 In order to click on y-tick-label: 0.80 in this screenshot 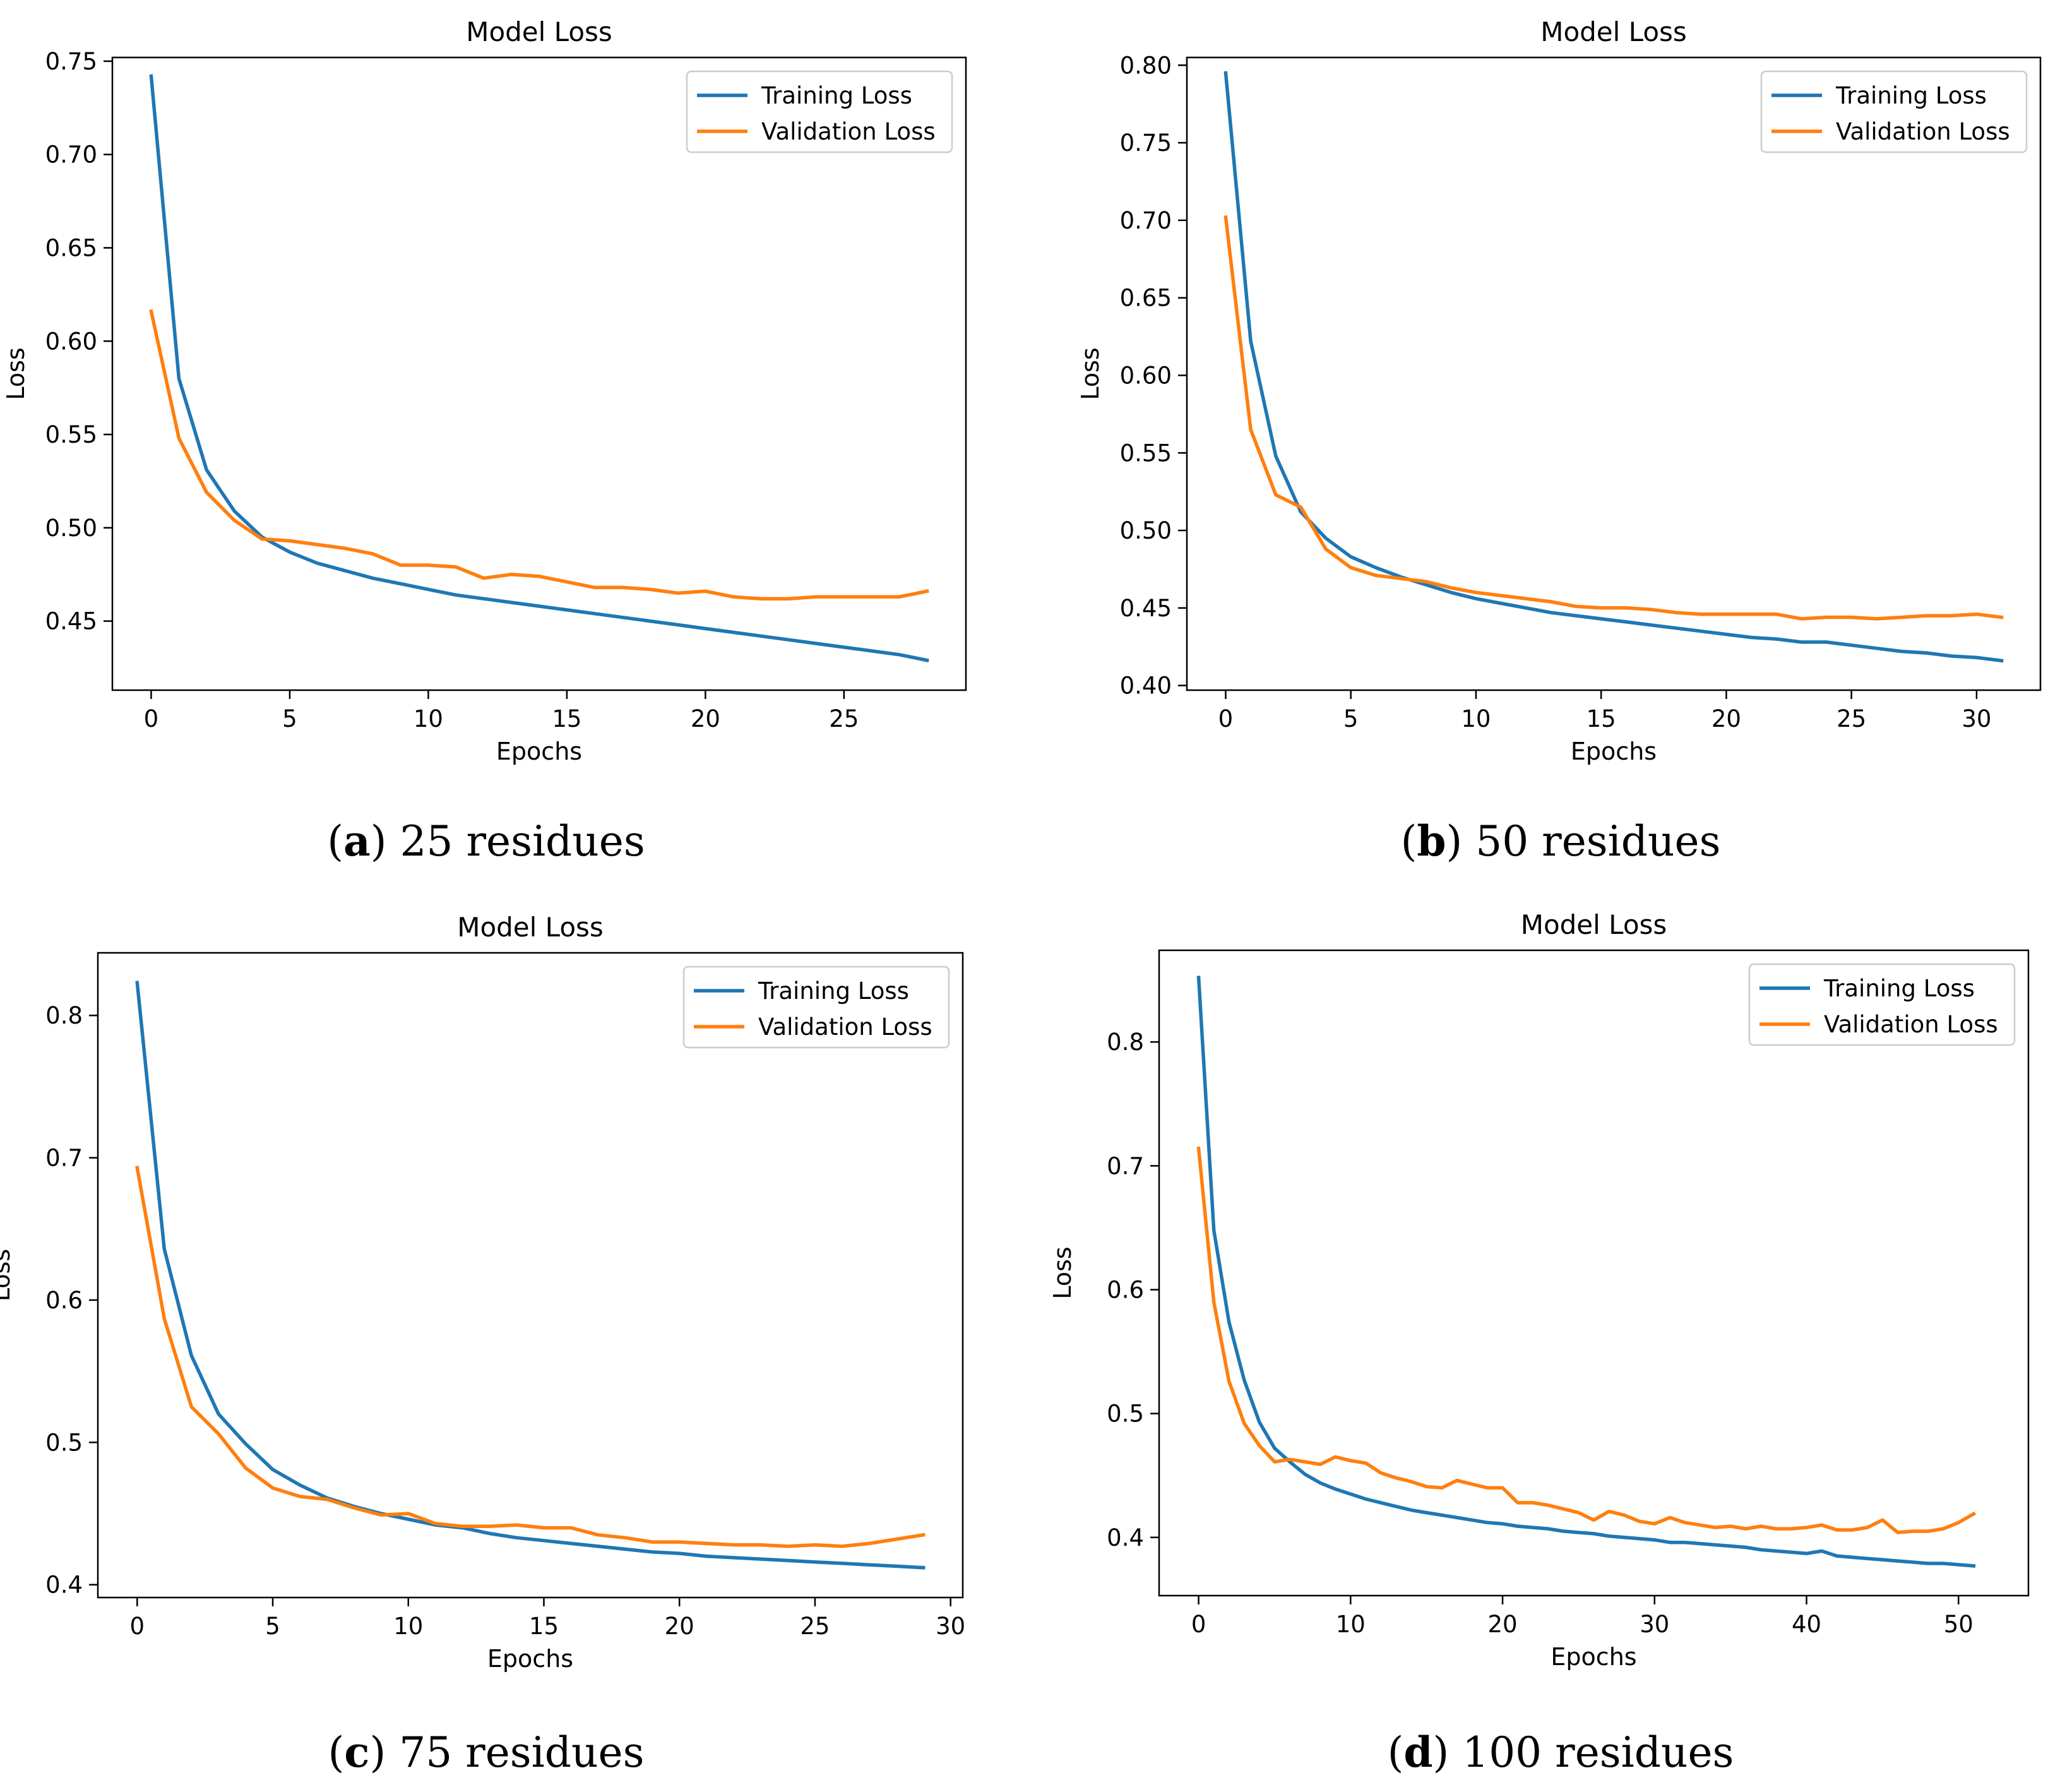, I will do `click(1146, 65)`.